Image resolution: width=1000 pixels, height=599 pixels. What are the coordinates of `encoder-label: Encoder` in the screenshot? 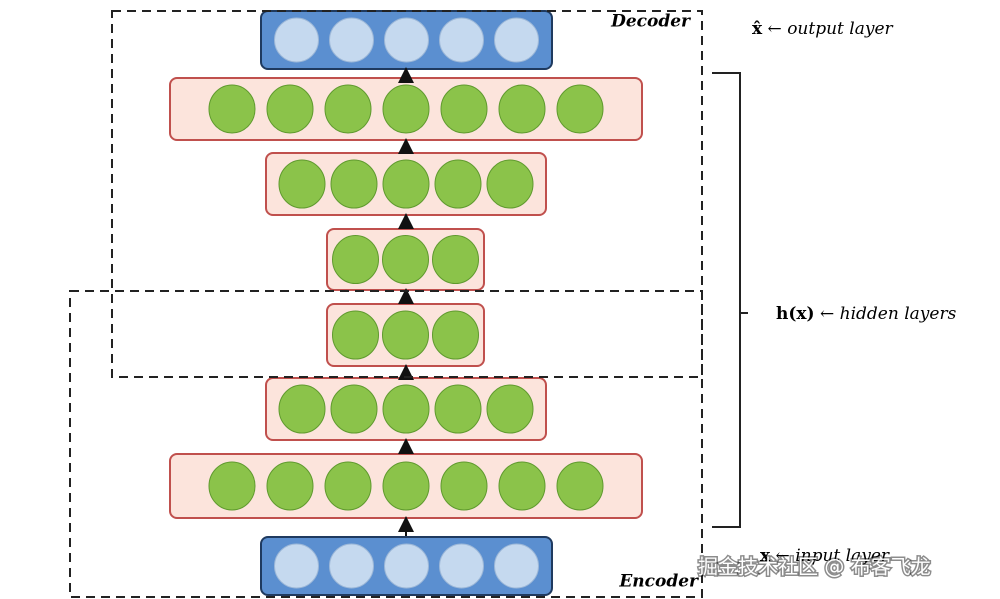 It's located at (658, 582).